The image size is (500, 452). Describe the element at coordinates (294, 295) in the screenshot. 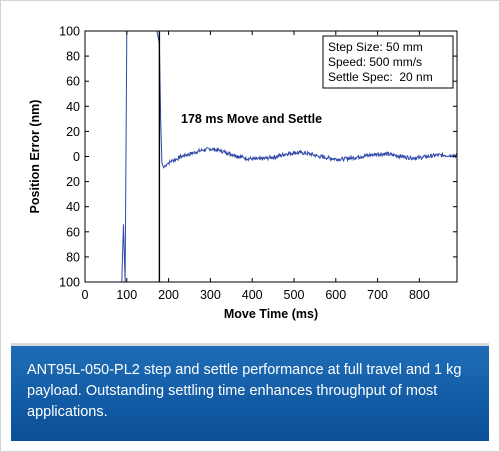

I see `x-tick-label: 500` at that location.